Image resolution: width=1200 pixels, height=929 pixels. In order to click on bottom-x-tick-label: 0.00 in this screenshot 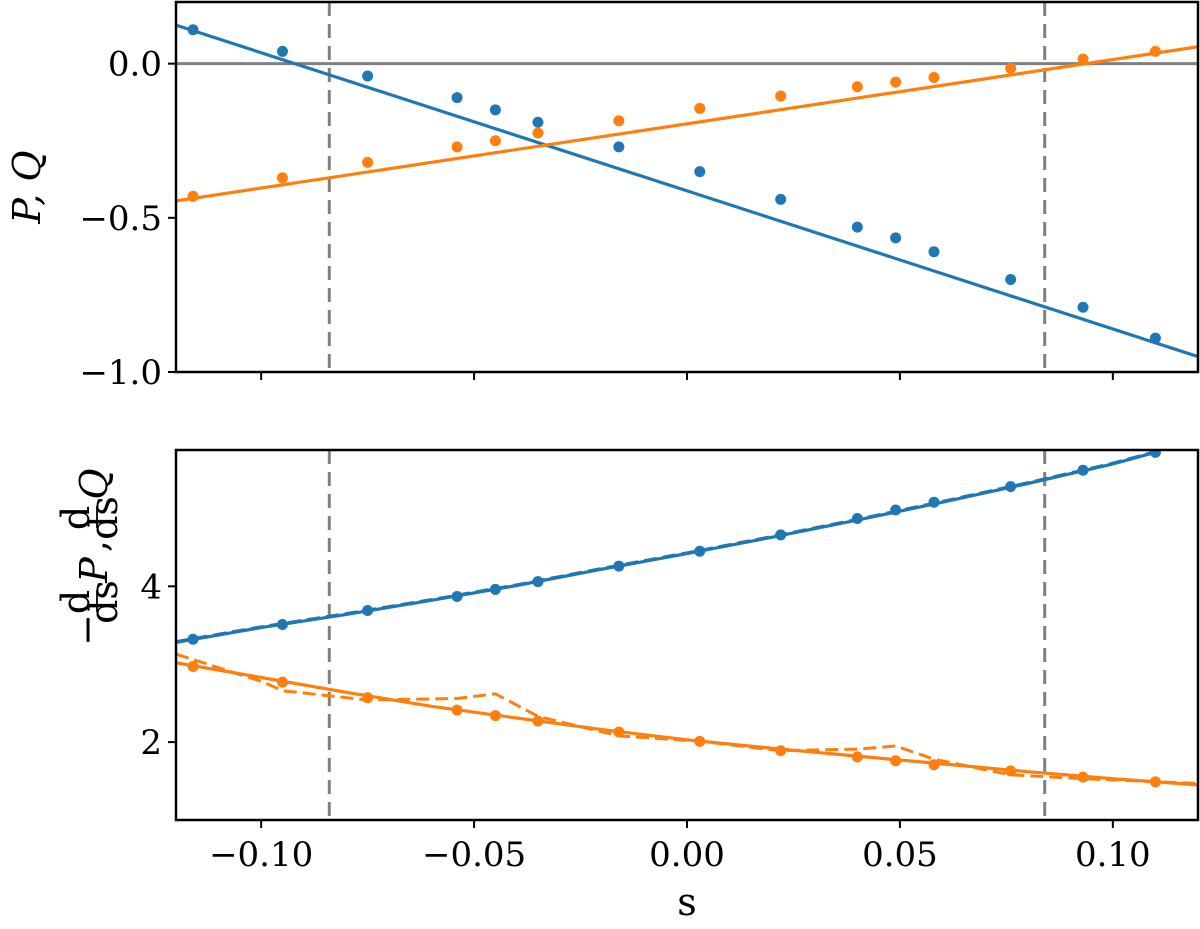, I will do `click(687, 855)`.